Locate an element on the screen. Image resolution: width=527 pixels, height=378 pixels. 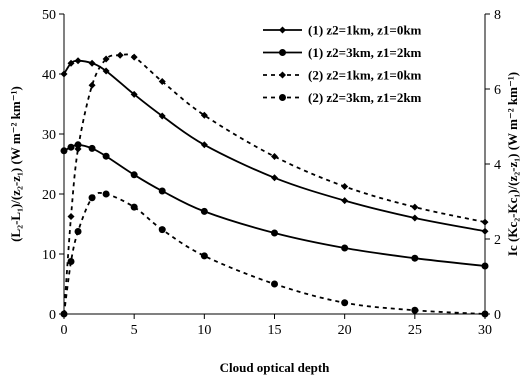
legend-item: (2) z2=1km, z1=0km is located at coordinates (342, 75).